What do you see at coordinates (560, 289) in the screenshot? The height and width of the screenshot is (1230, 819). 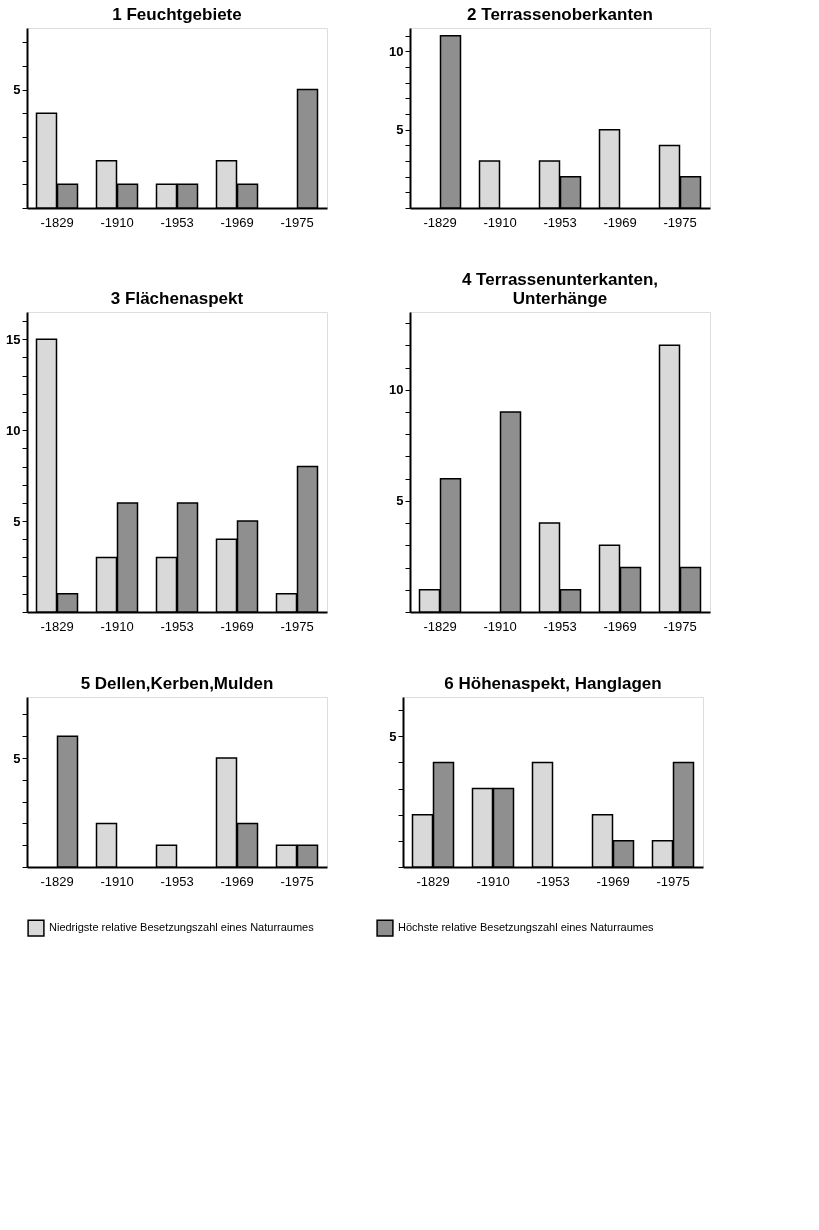 I see `chart-title: 4 Terrassenunterkanten, Unterhänge` at bounding box center [560, 289].